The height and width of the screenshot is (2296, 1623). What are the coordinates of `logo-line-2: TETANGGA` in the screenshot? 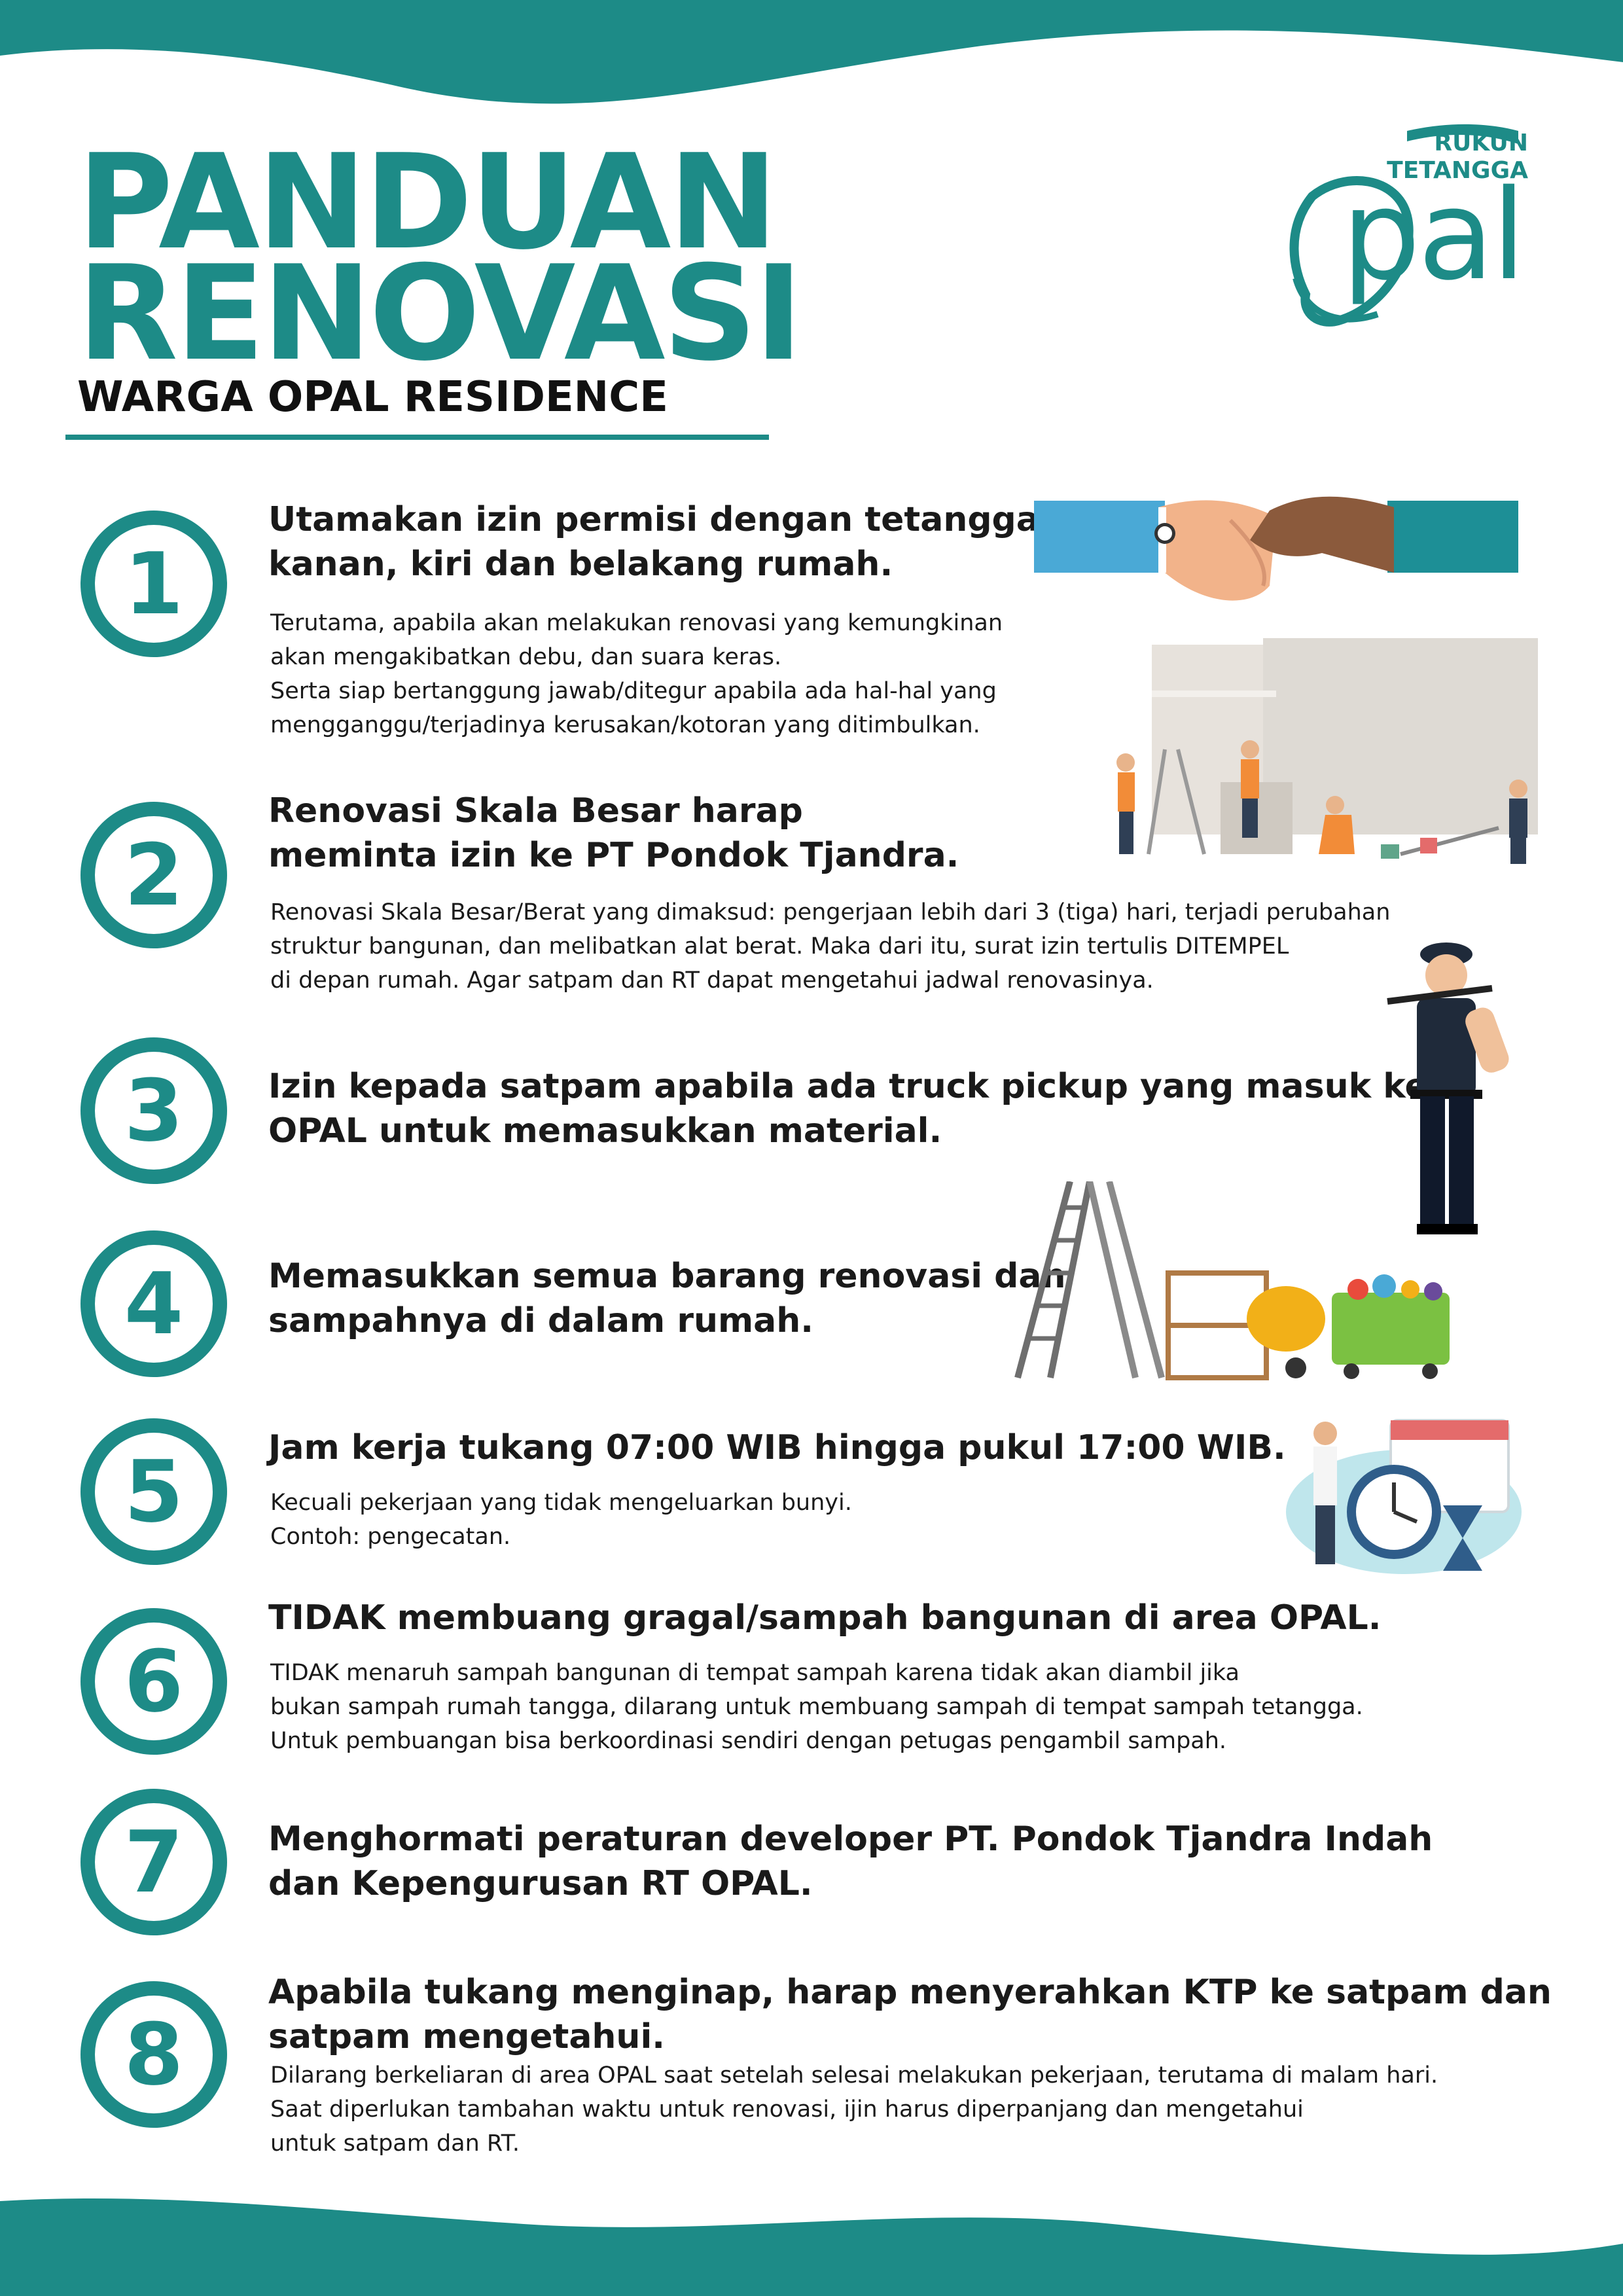 It's located at (1458, 170).